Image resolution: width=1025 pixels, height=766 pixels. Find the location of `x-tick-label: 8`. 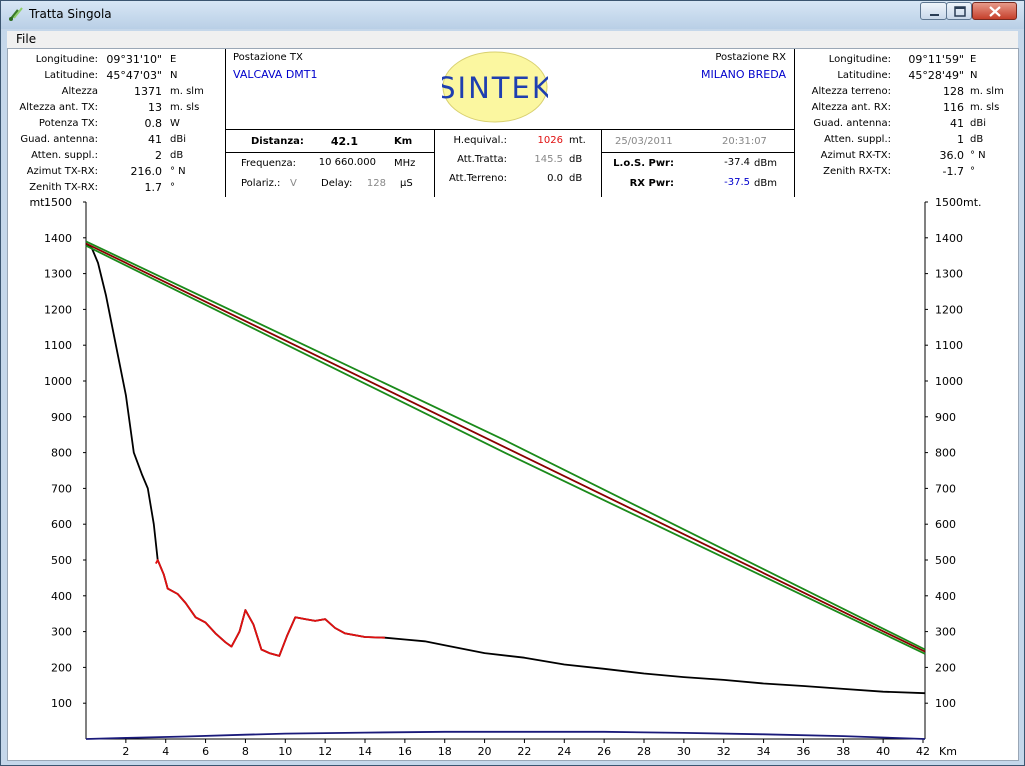

x-tick-label: 8 is located at coordinates (245, 751).